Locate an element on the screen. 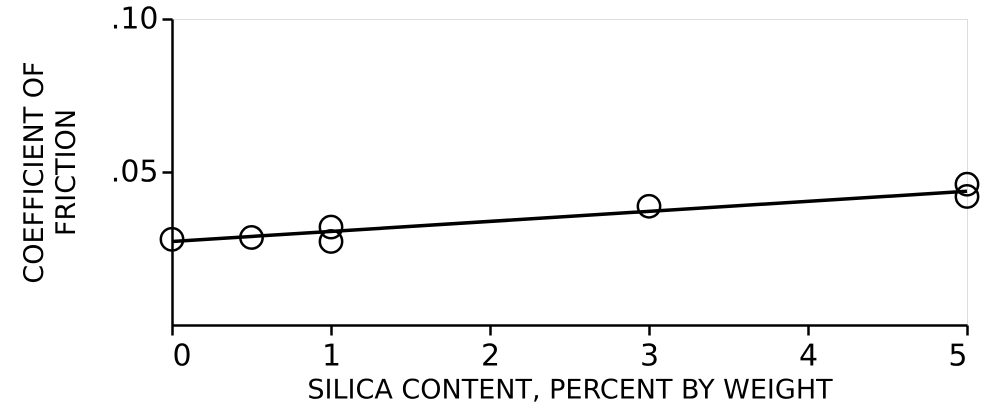 This screenshot has height=407, width=982. y-tick-label: .10 is located at coordinates (134, 19).